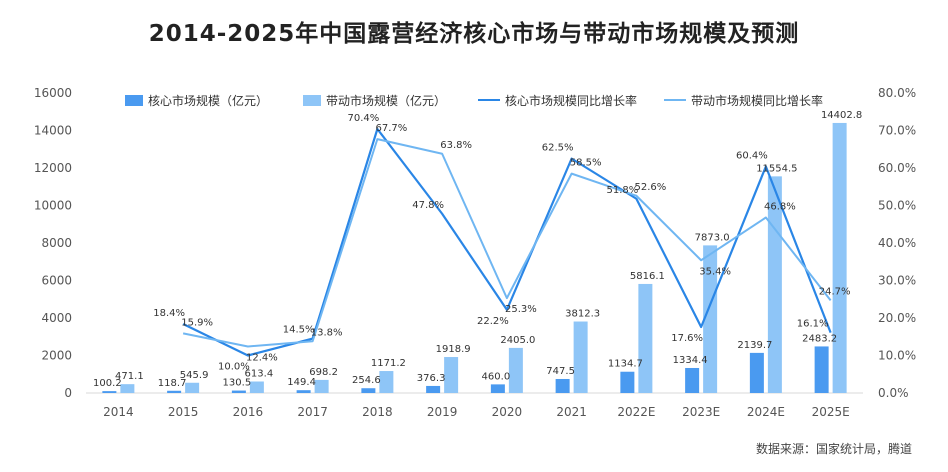 This screenshot has width=948, height=472. What do you see at coordinates (819, 338) in the screenshot?
I see `bar-data-label: 2483.2` at bounding box center [819, 338].